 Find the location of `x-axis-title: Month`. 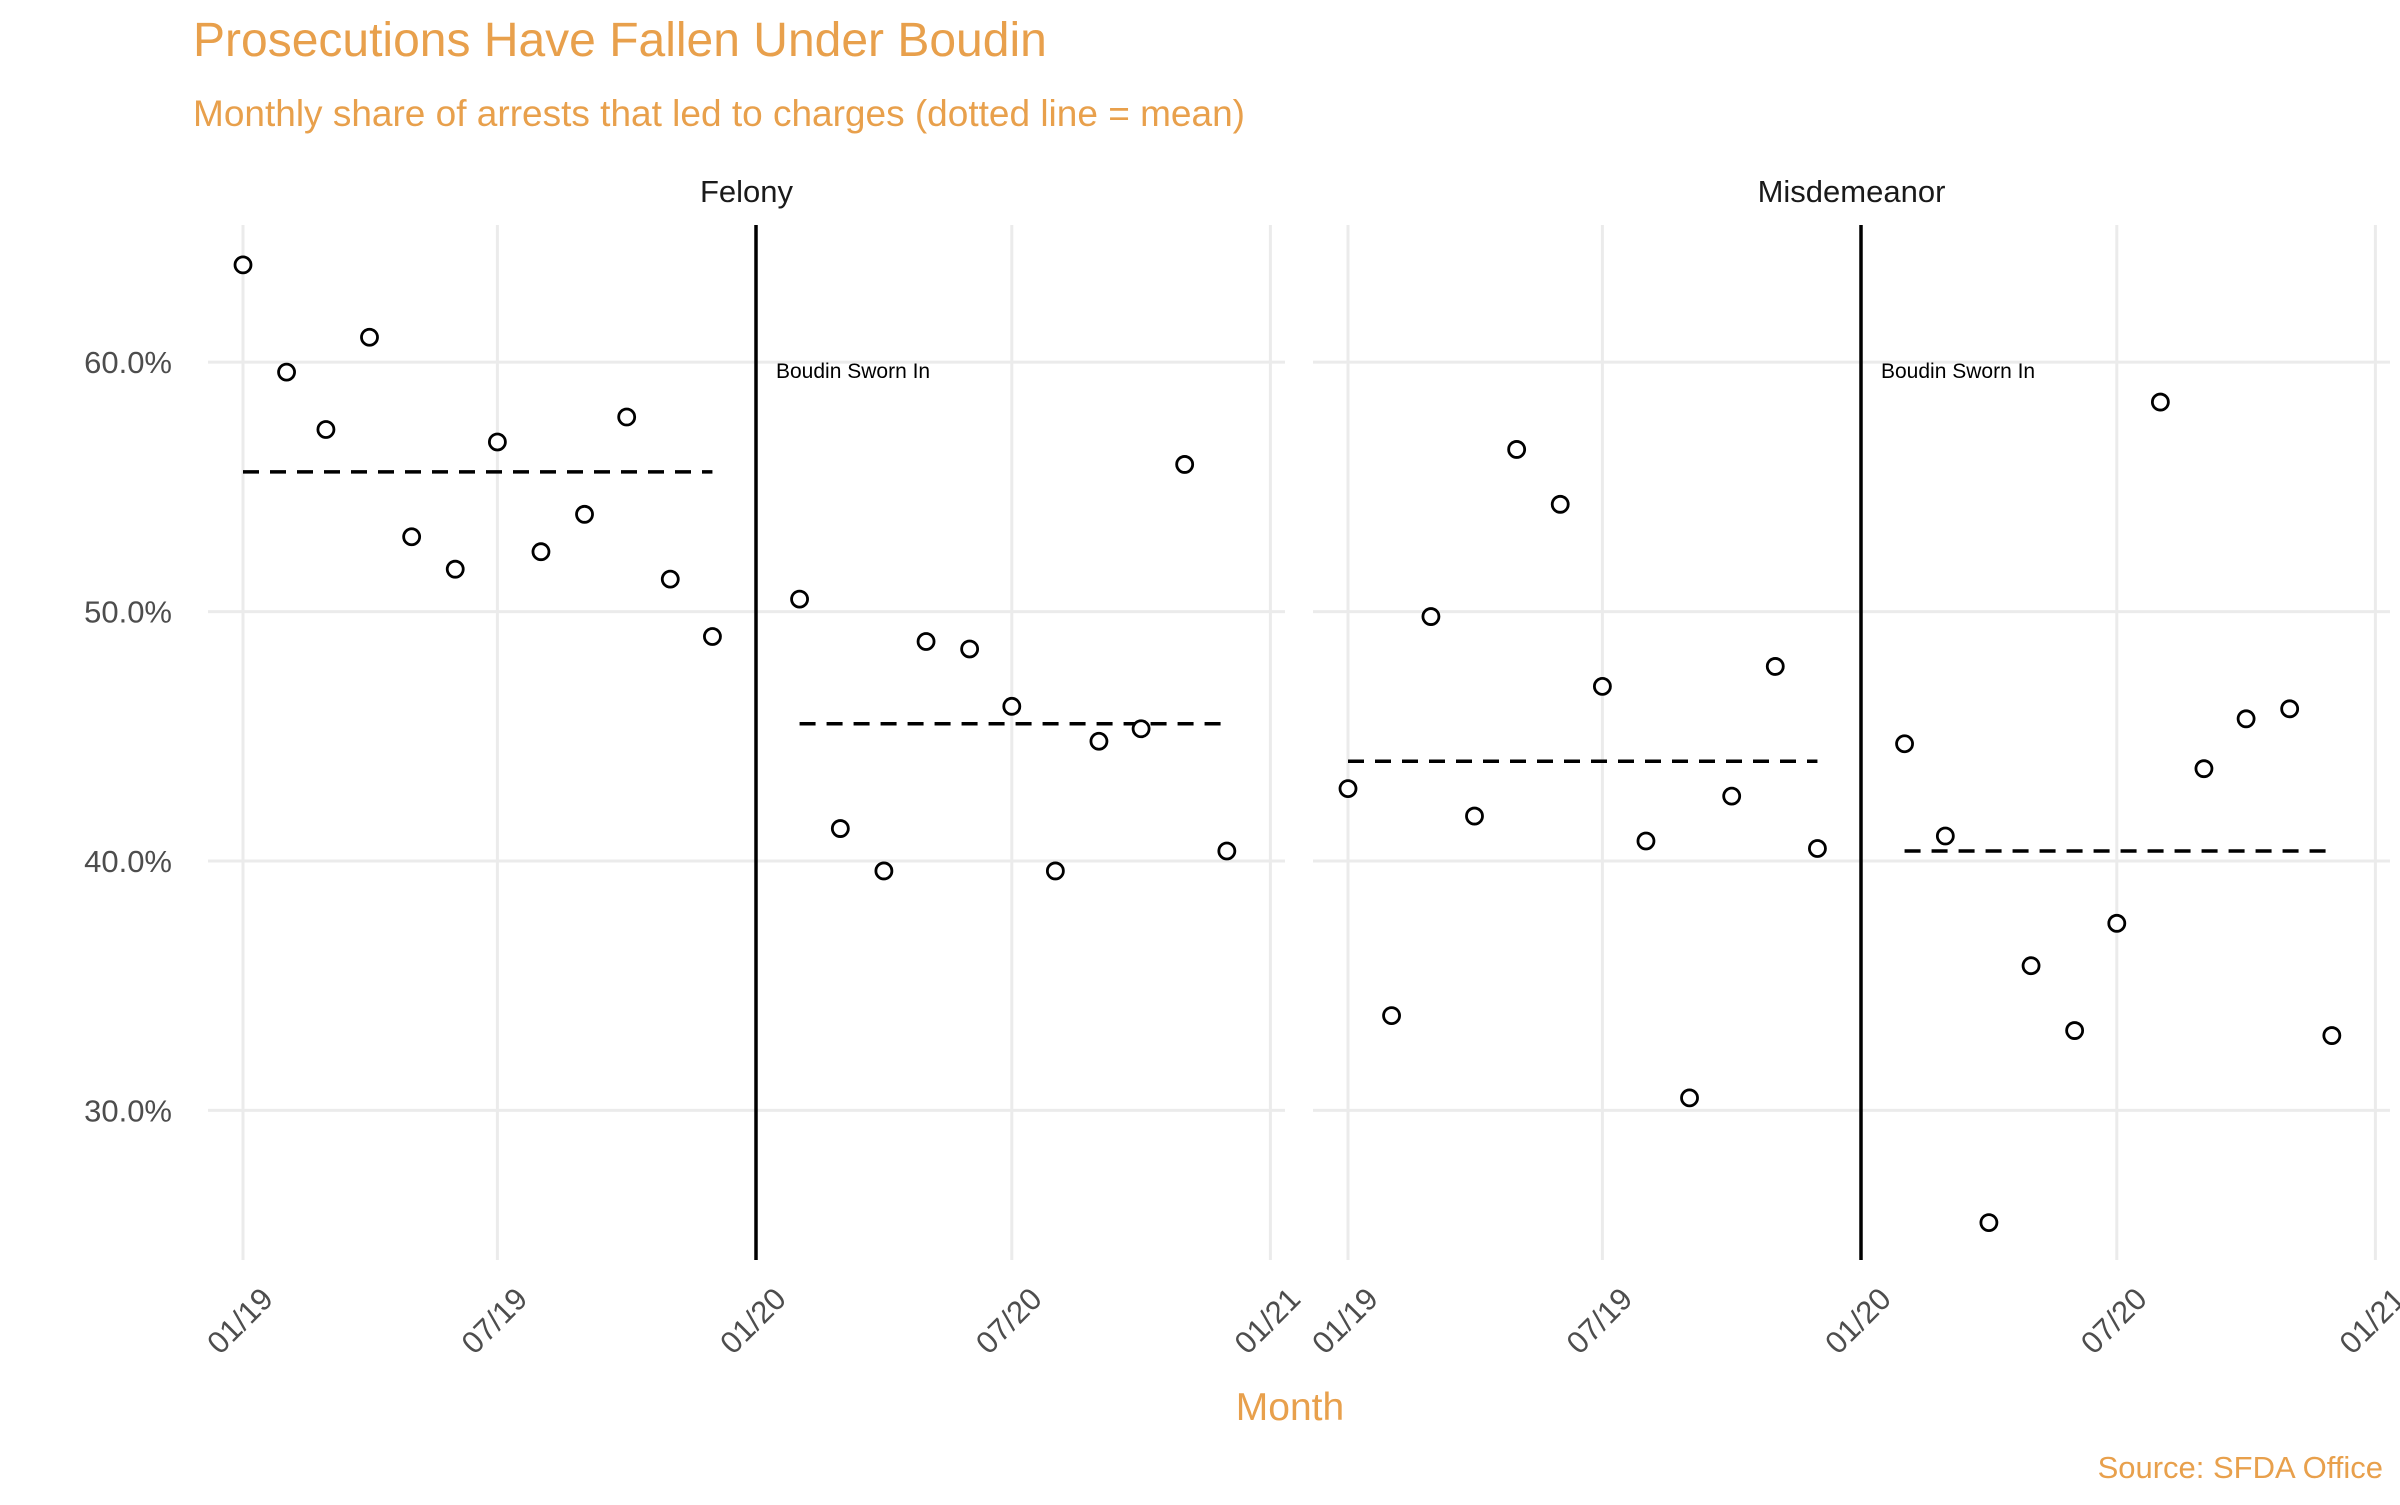

x-axis-title: Month is located at coordinates (1290, 1407).